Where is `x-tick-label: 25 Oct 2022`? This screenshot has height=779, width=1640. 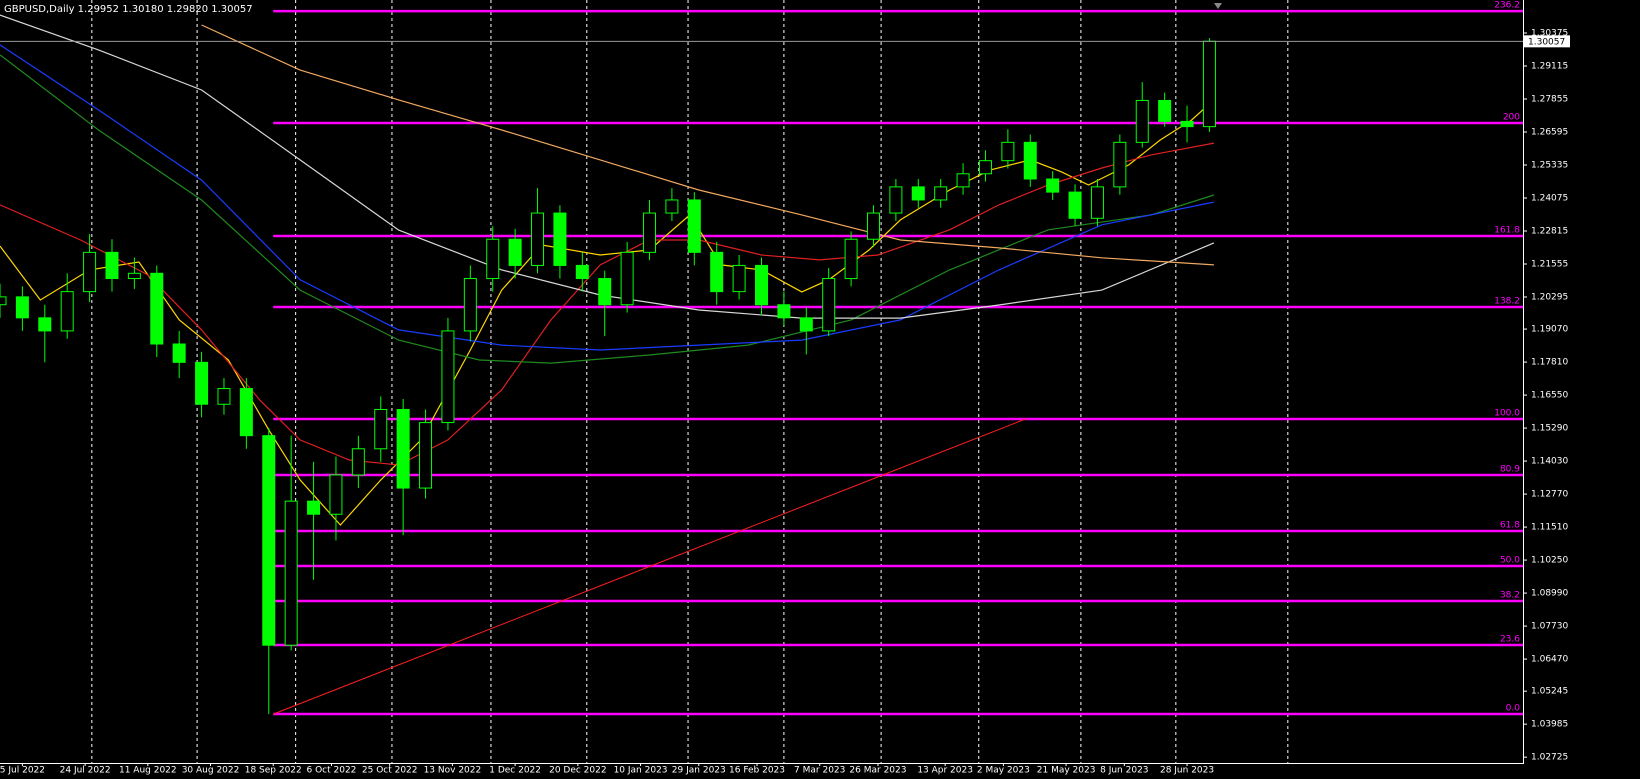
x-tick-label: 25 Oct 2022 is located at coordinates (390, 771).